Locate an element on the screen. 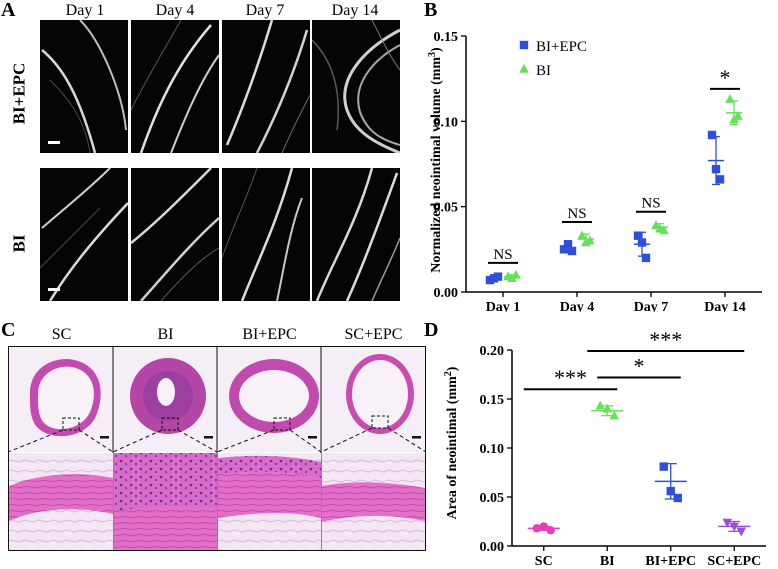  chart-d-sig-label: * is located at coordinates (639, 365).